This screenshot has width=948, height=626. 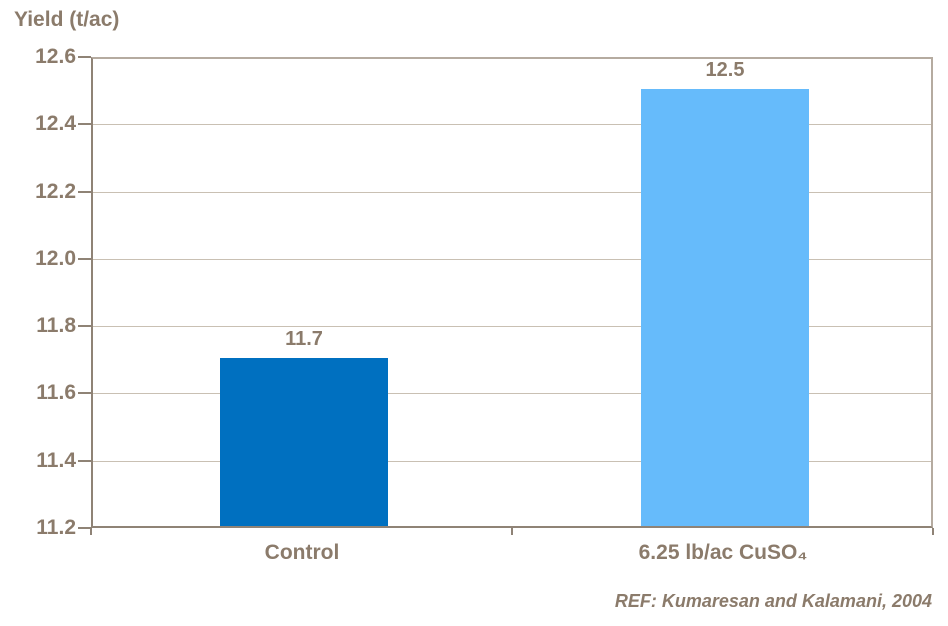 What do you see at coordinates (725, 70) in the screenshot?
I see `bar-value-label: 12.5` at bounding box center [725, 70].